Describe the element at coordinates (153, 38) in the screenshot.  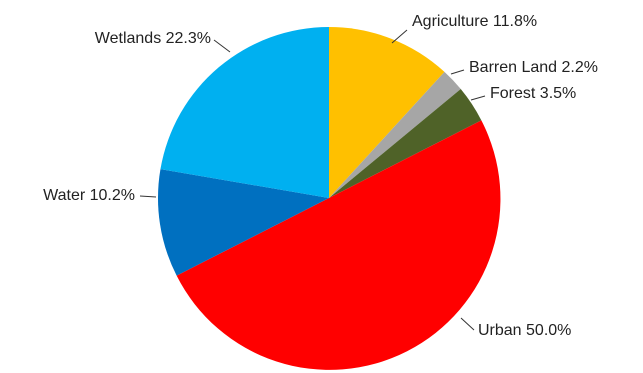
I see `slice-label-wetlands: Wetlands 22.3%` at that location.